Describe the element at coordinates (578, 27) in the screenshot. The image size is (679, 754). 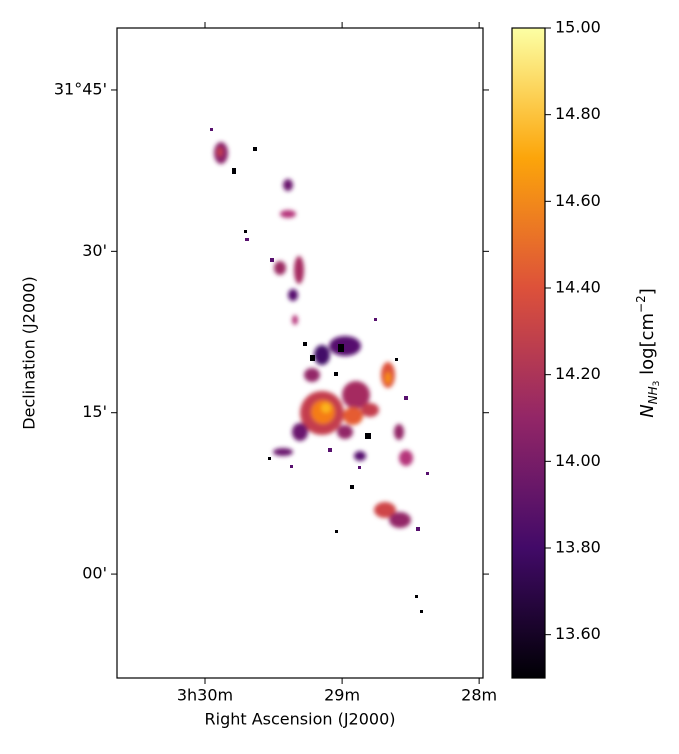
I see `colorbar-tick-label: 15.00` at that location.